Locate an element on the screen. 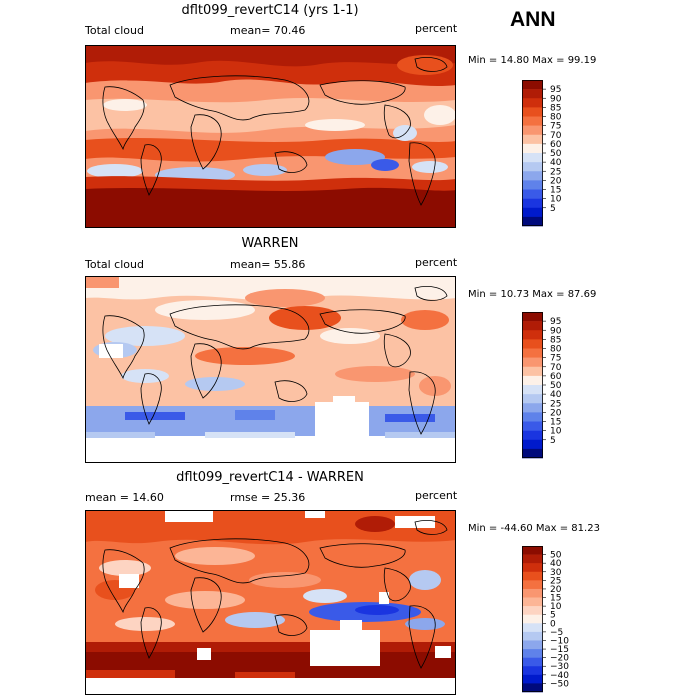 The image size is (700, 700). panel-3-mean-label: mean = 14.60 is located at coordinates (124, 497).